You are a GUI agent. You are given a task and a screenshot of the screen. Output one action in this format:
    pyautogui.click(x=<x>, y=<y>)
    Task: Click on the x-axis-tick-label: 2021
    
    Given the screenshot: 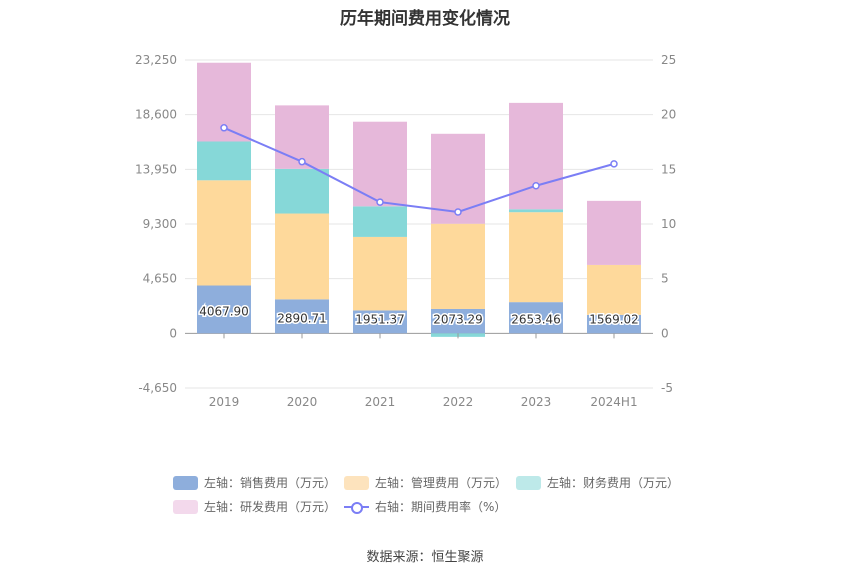 What is the action you would take?
    pyautogui.click(x=380, y=402)
    